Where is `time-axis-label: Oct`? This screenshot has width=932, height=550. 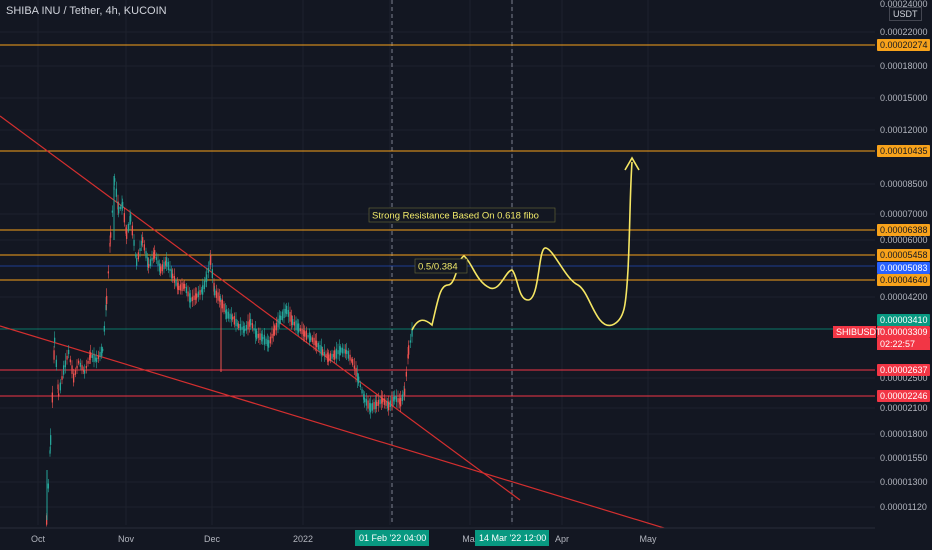 time-axis-label: Oct is located at coordinates (38, 539).